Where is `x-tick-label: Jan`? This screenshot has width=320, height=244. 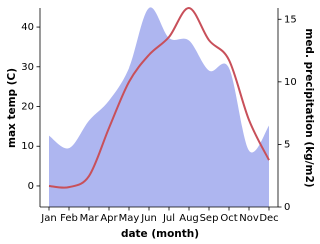
x-tick-label: Jan is located at coordinates (48, 218).